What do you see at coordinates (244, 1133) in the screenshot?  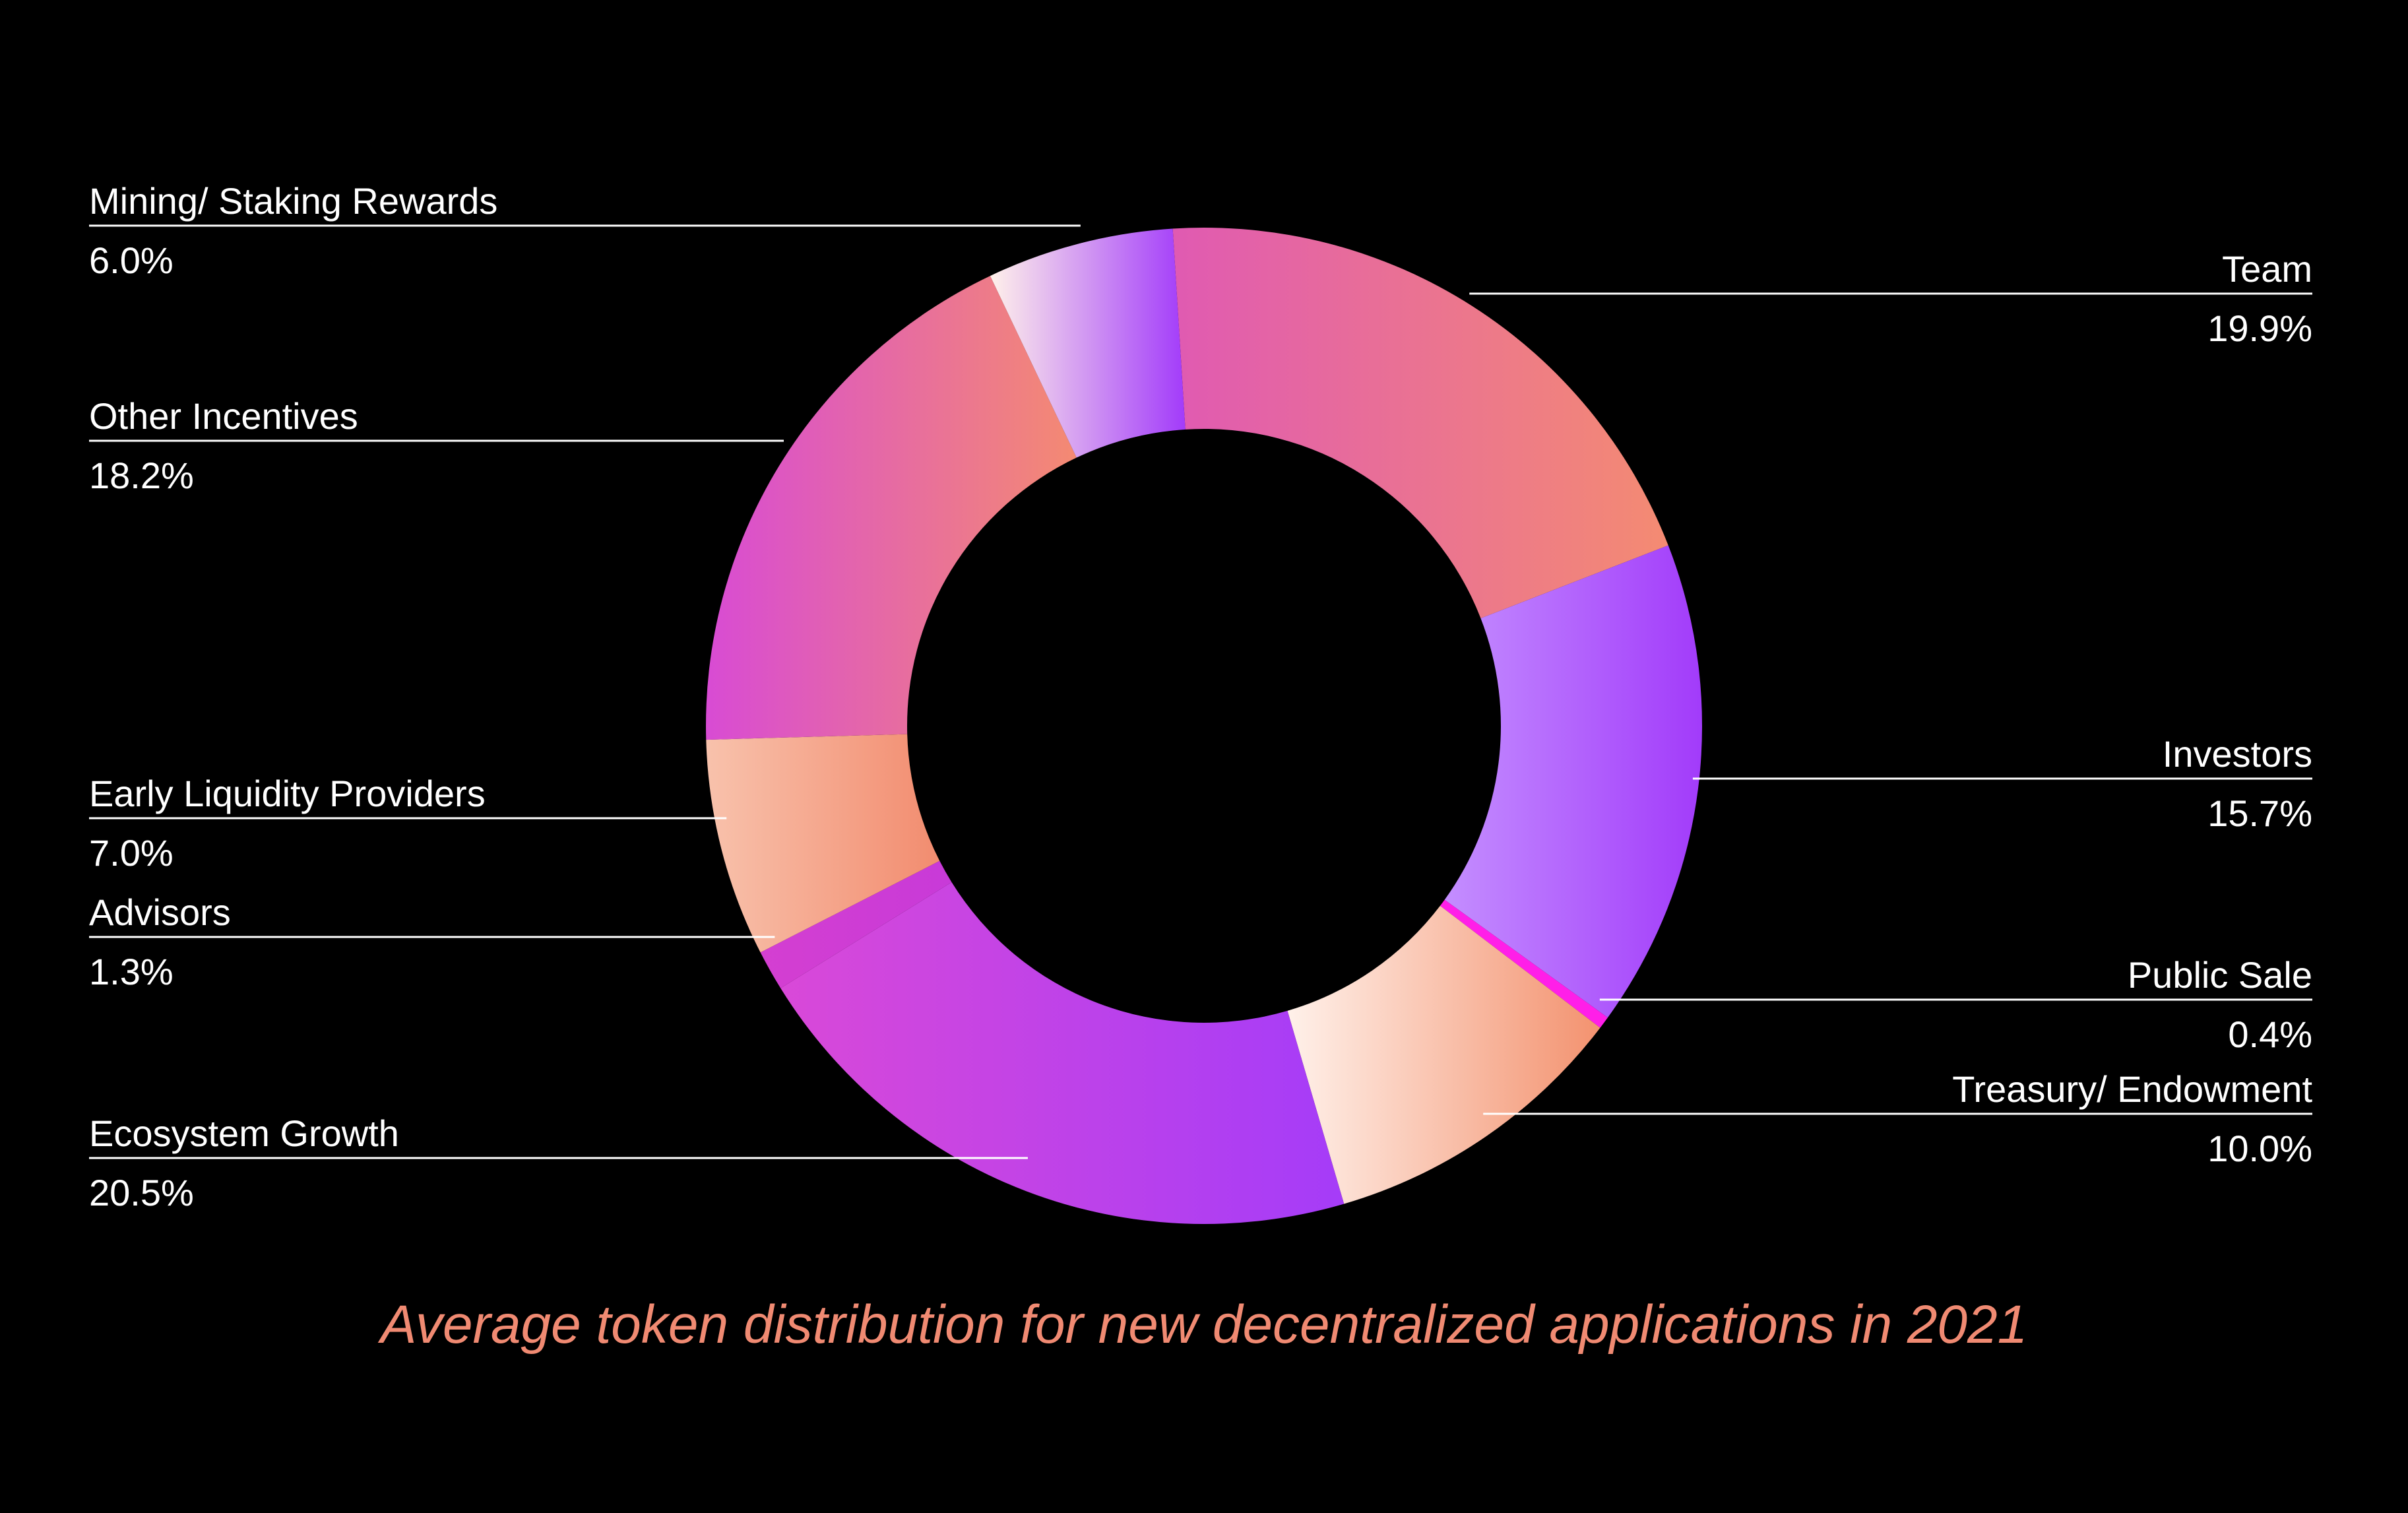 I see `label-ecosystem-growth: Ecosystem Growth` at bounding box center [244, 1133].